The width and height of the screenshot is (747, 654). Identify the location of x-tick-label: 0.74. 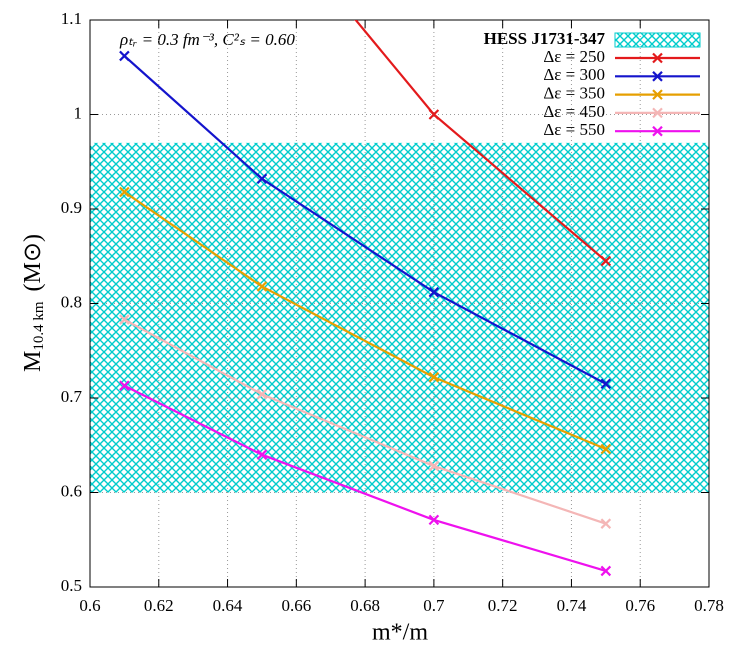
(572, 605).